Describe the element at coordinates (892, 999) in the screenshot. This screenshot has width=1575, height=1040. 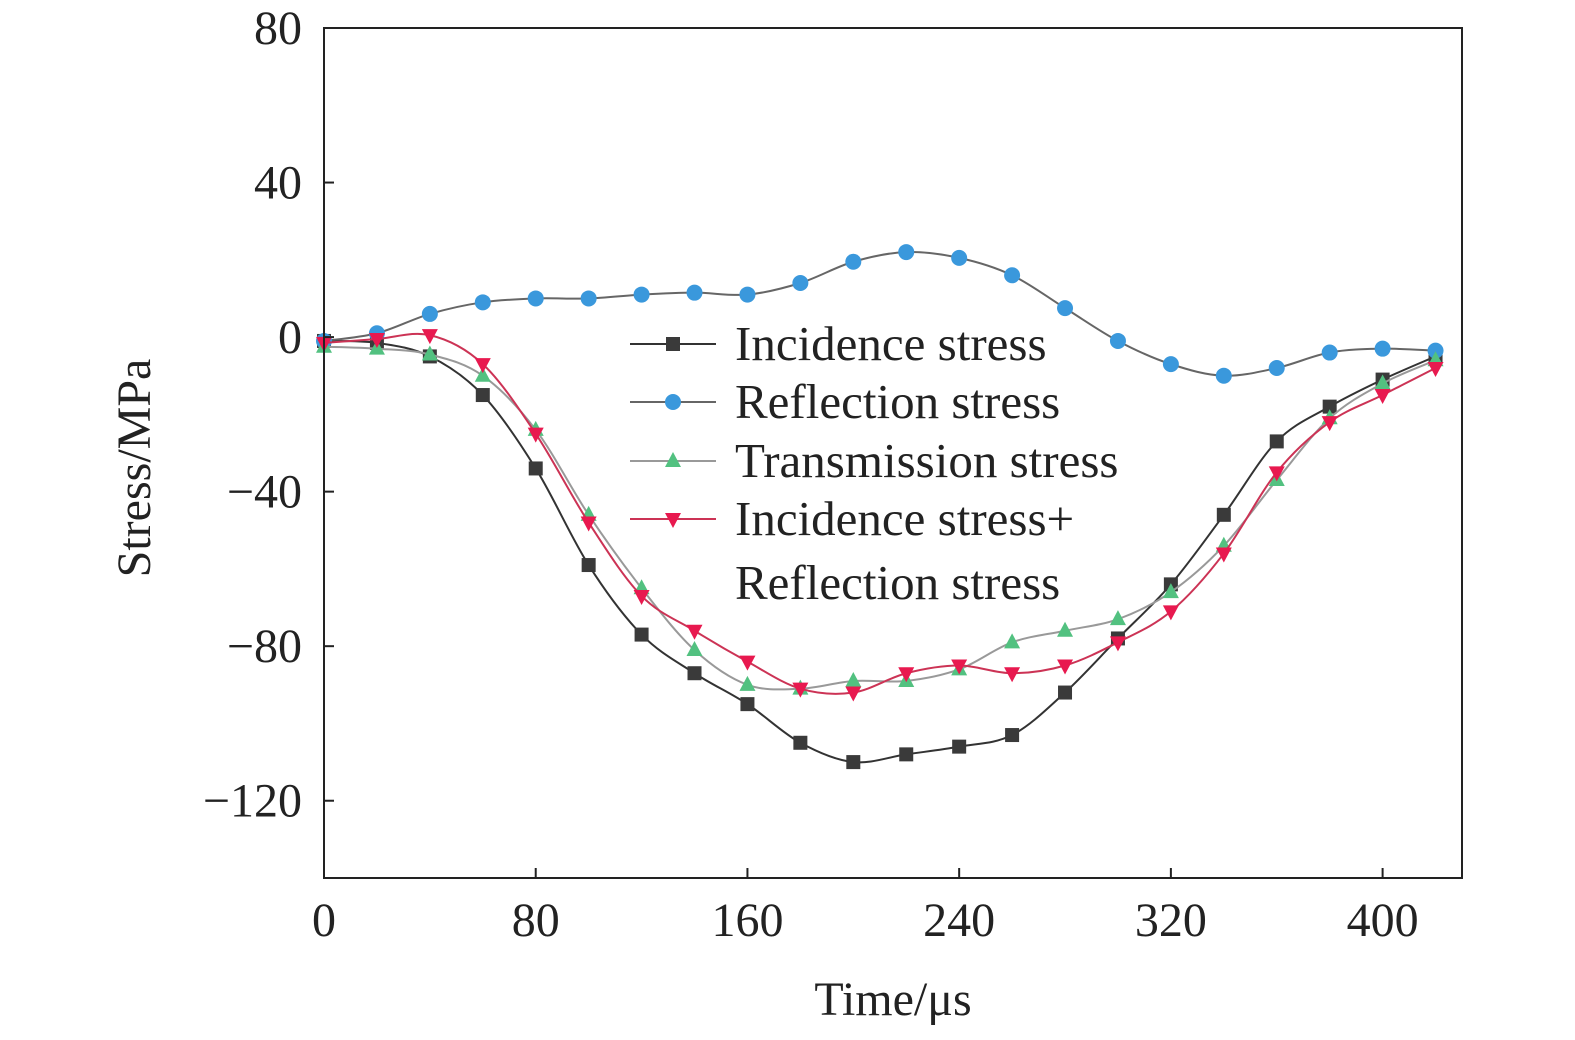
I see `x-axis-title: Time/μs` at that location.